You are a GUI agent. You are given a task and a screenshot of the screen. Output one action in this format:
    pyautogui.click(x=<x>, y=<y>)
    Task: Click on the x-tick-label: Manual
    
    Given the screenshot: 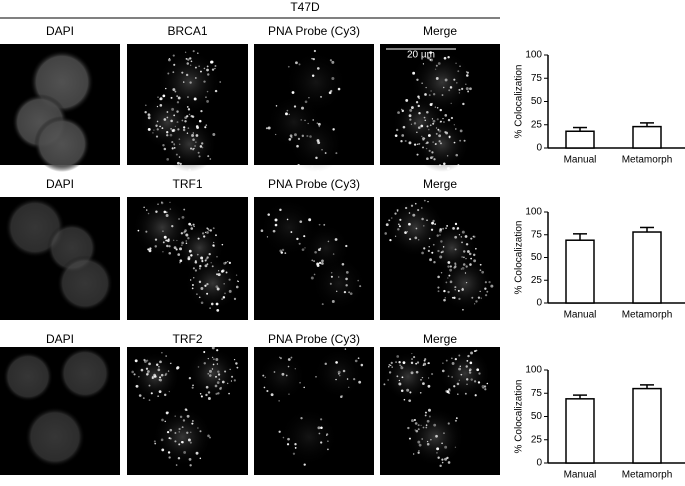 What is the action you would take?
    pyautogui.click(x=580, y=315)
    